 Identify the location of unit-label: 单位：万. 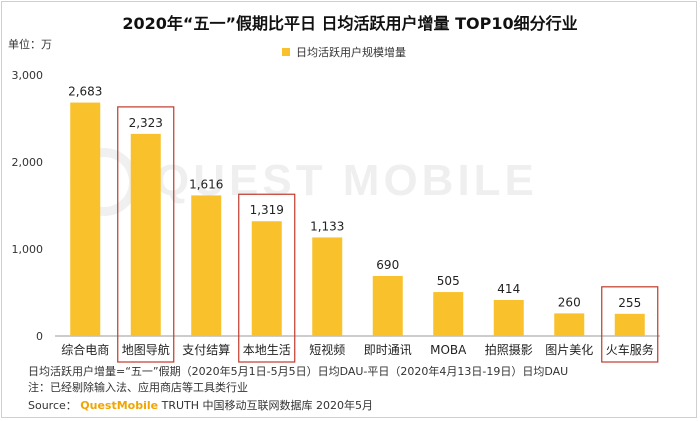
(30, 44).